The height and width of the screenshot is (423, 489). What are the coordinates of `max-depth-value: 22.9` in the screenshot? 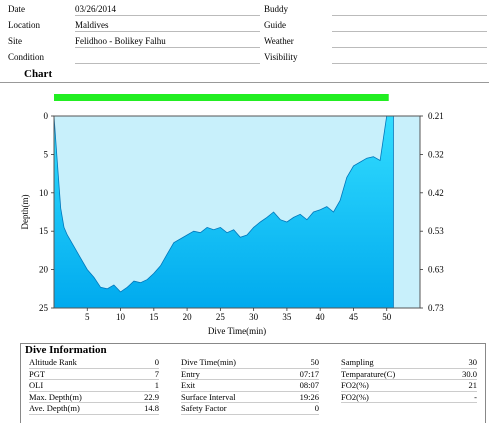 It's located at (151, 396).